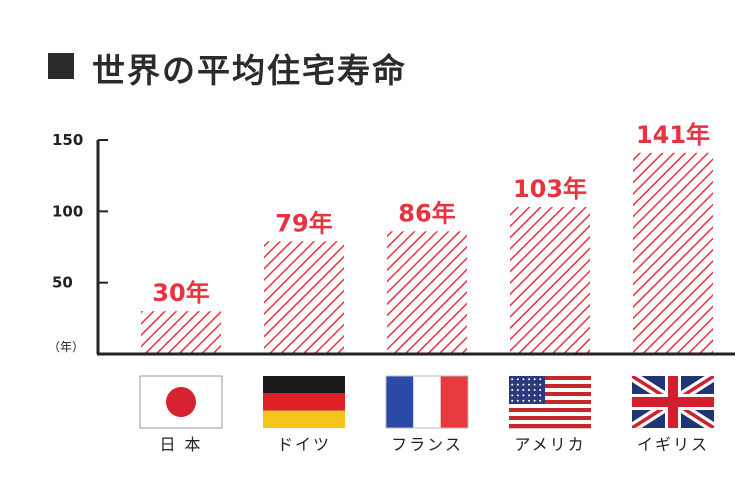 This screenshot has width=740, height=484. I want to click on germany-stripe-red, so click(304, 402).